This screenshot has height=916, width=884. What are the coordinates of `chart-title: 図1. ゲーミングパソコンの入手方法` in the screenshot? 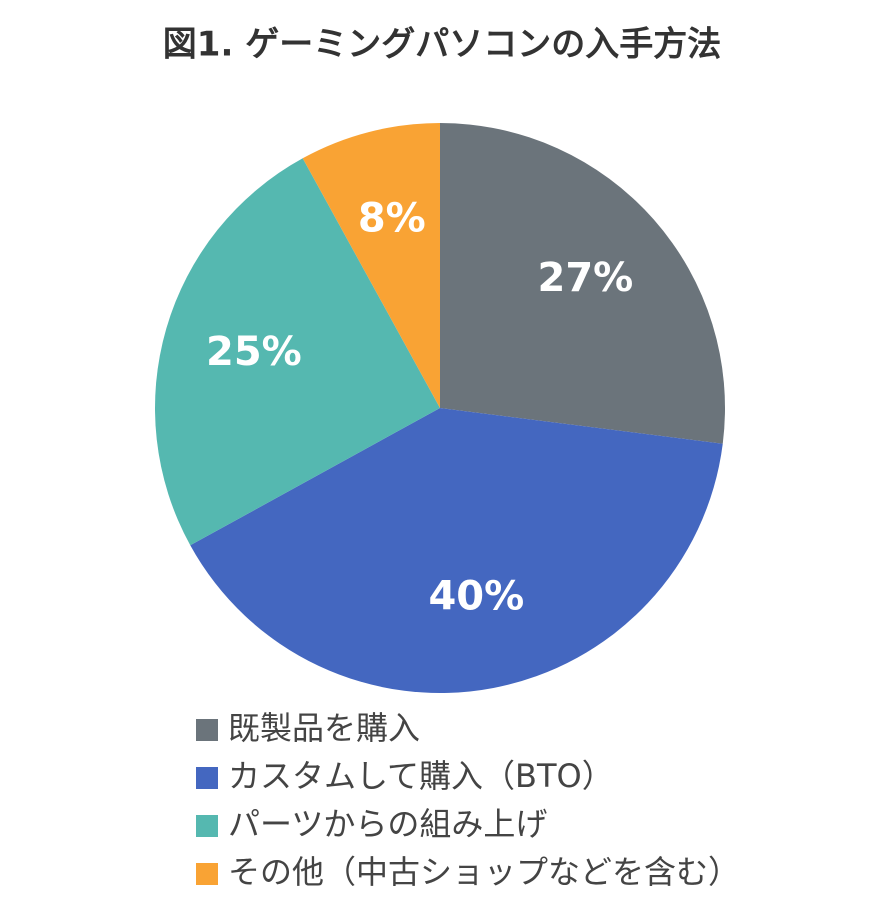 It's located at (442, 45).